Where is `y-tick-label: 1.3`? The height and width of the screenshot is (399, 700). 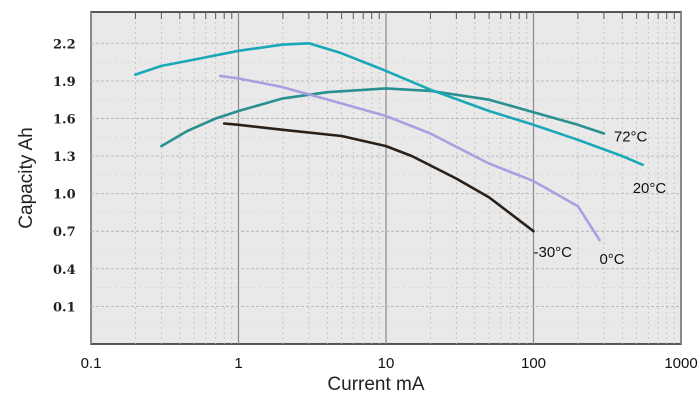 y-tick-label: 1.3 is located at coordinates (64, 157).